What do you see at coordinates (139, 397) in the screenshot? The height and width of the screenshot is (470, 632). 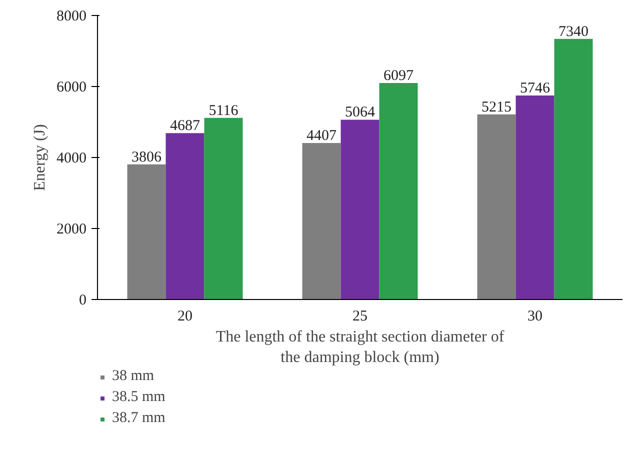 I see `legend-label: 38.5 mm` at bounding box center [139, 397].